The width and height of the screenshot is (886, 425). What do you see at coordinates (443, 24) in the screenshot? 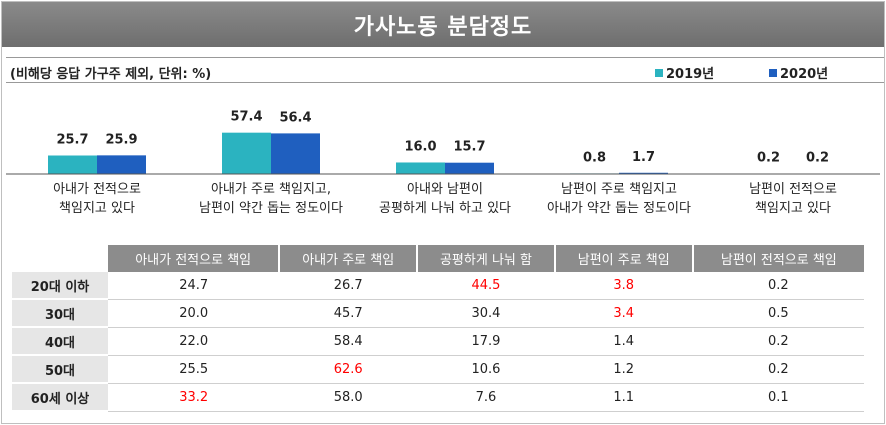
I see `chart-title: 가사노동 분담정도` at bounding box center [443, 24].